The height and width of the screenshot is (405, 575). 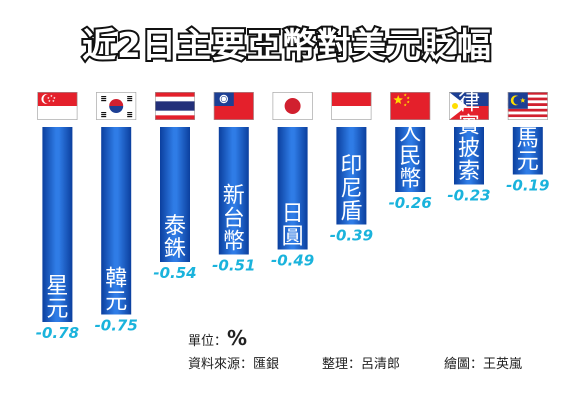 I want to click on value-label: -0.51, so click(x=233, y=266).